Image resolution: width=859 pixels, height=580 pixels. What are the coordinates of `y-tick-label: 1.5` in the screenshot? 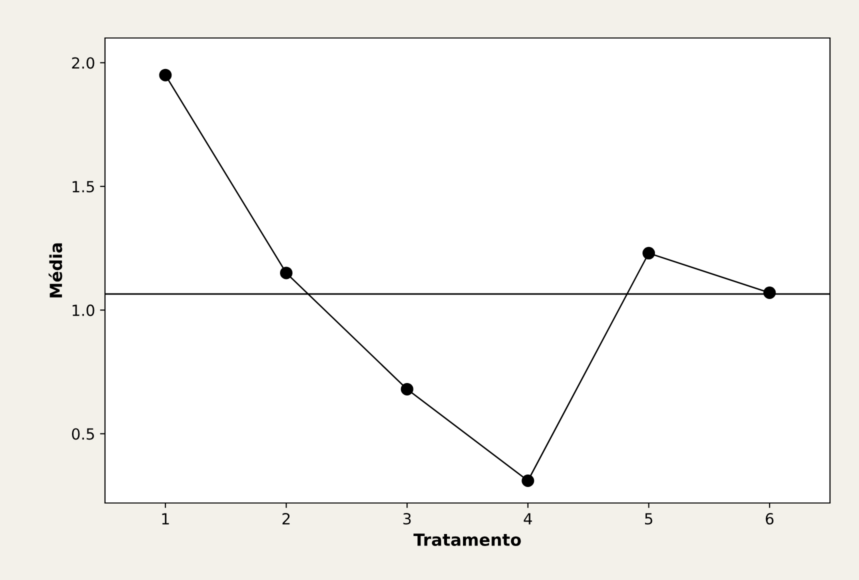 It's located at (83, 186).